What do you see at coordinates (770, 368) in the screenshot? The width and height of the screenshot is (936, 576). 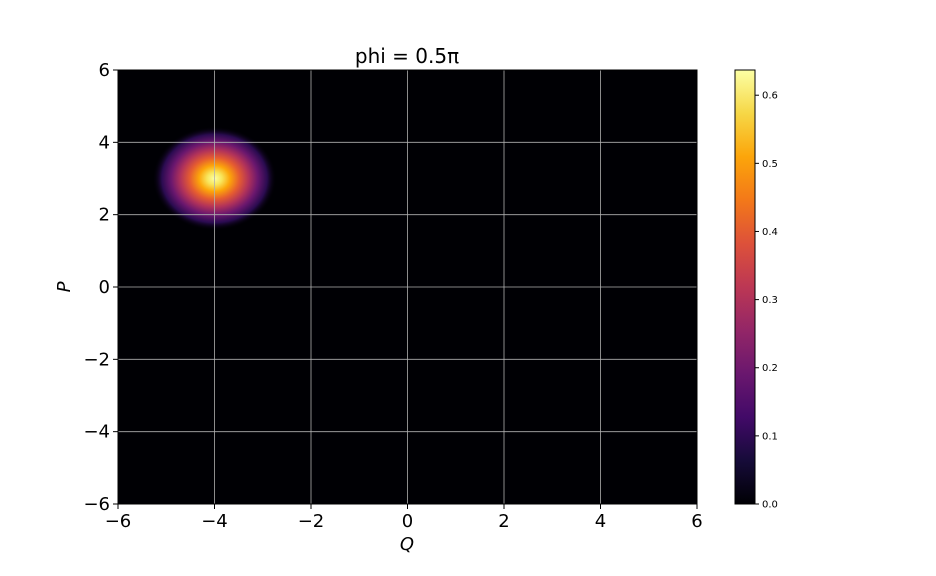 I see `colorbar-tick-label: 0.2` at bounding box center [770, 368].